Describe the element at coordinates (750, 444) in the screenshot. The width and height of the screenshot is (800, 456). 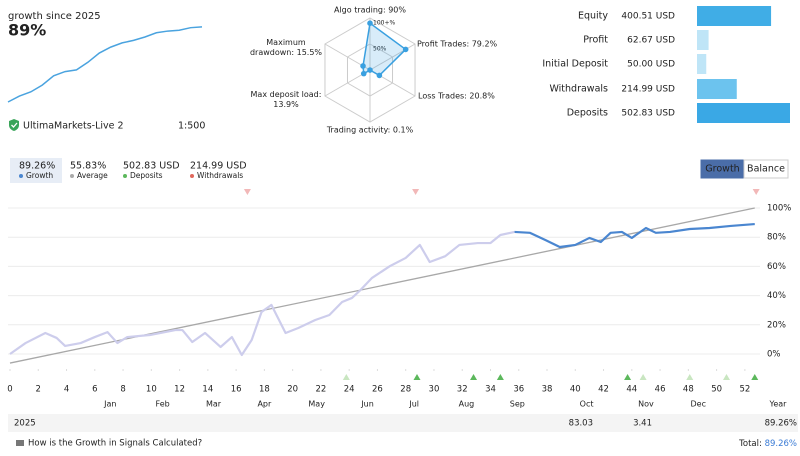
I see `total-label: Total:` at that location.